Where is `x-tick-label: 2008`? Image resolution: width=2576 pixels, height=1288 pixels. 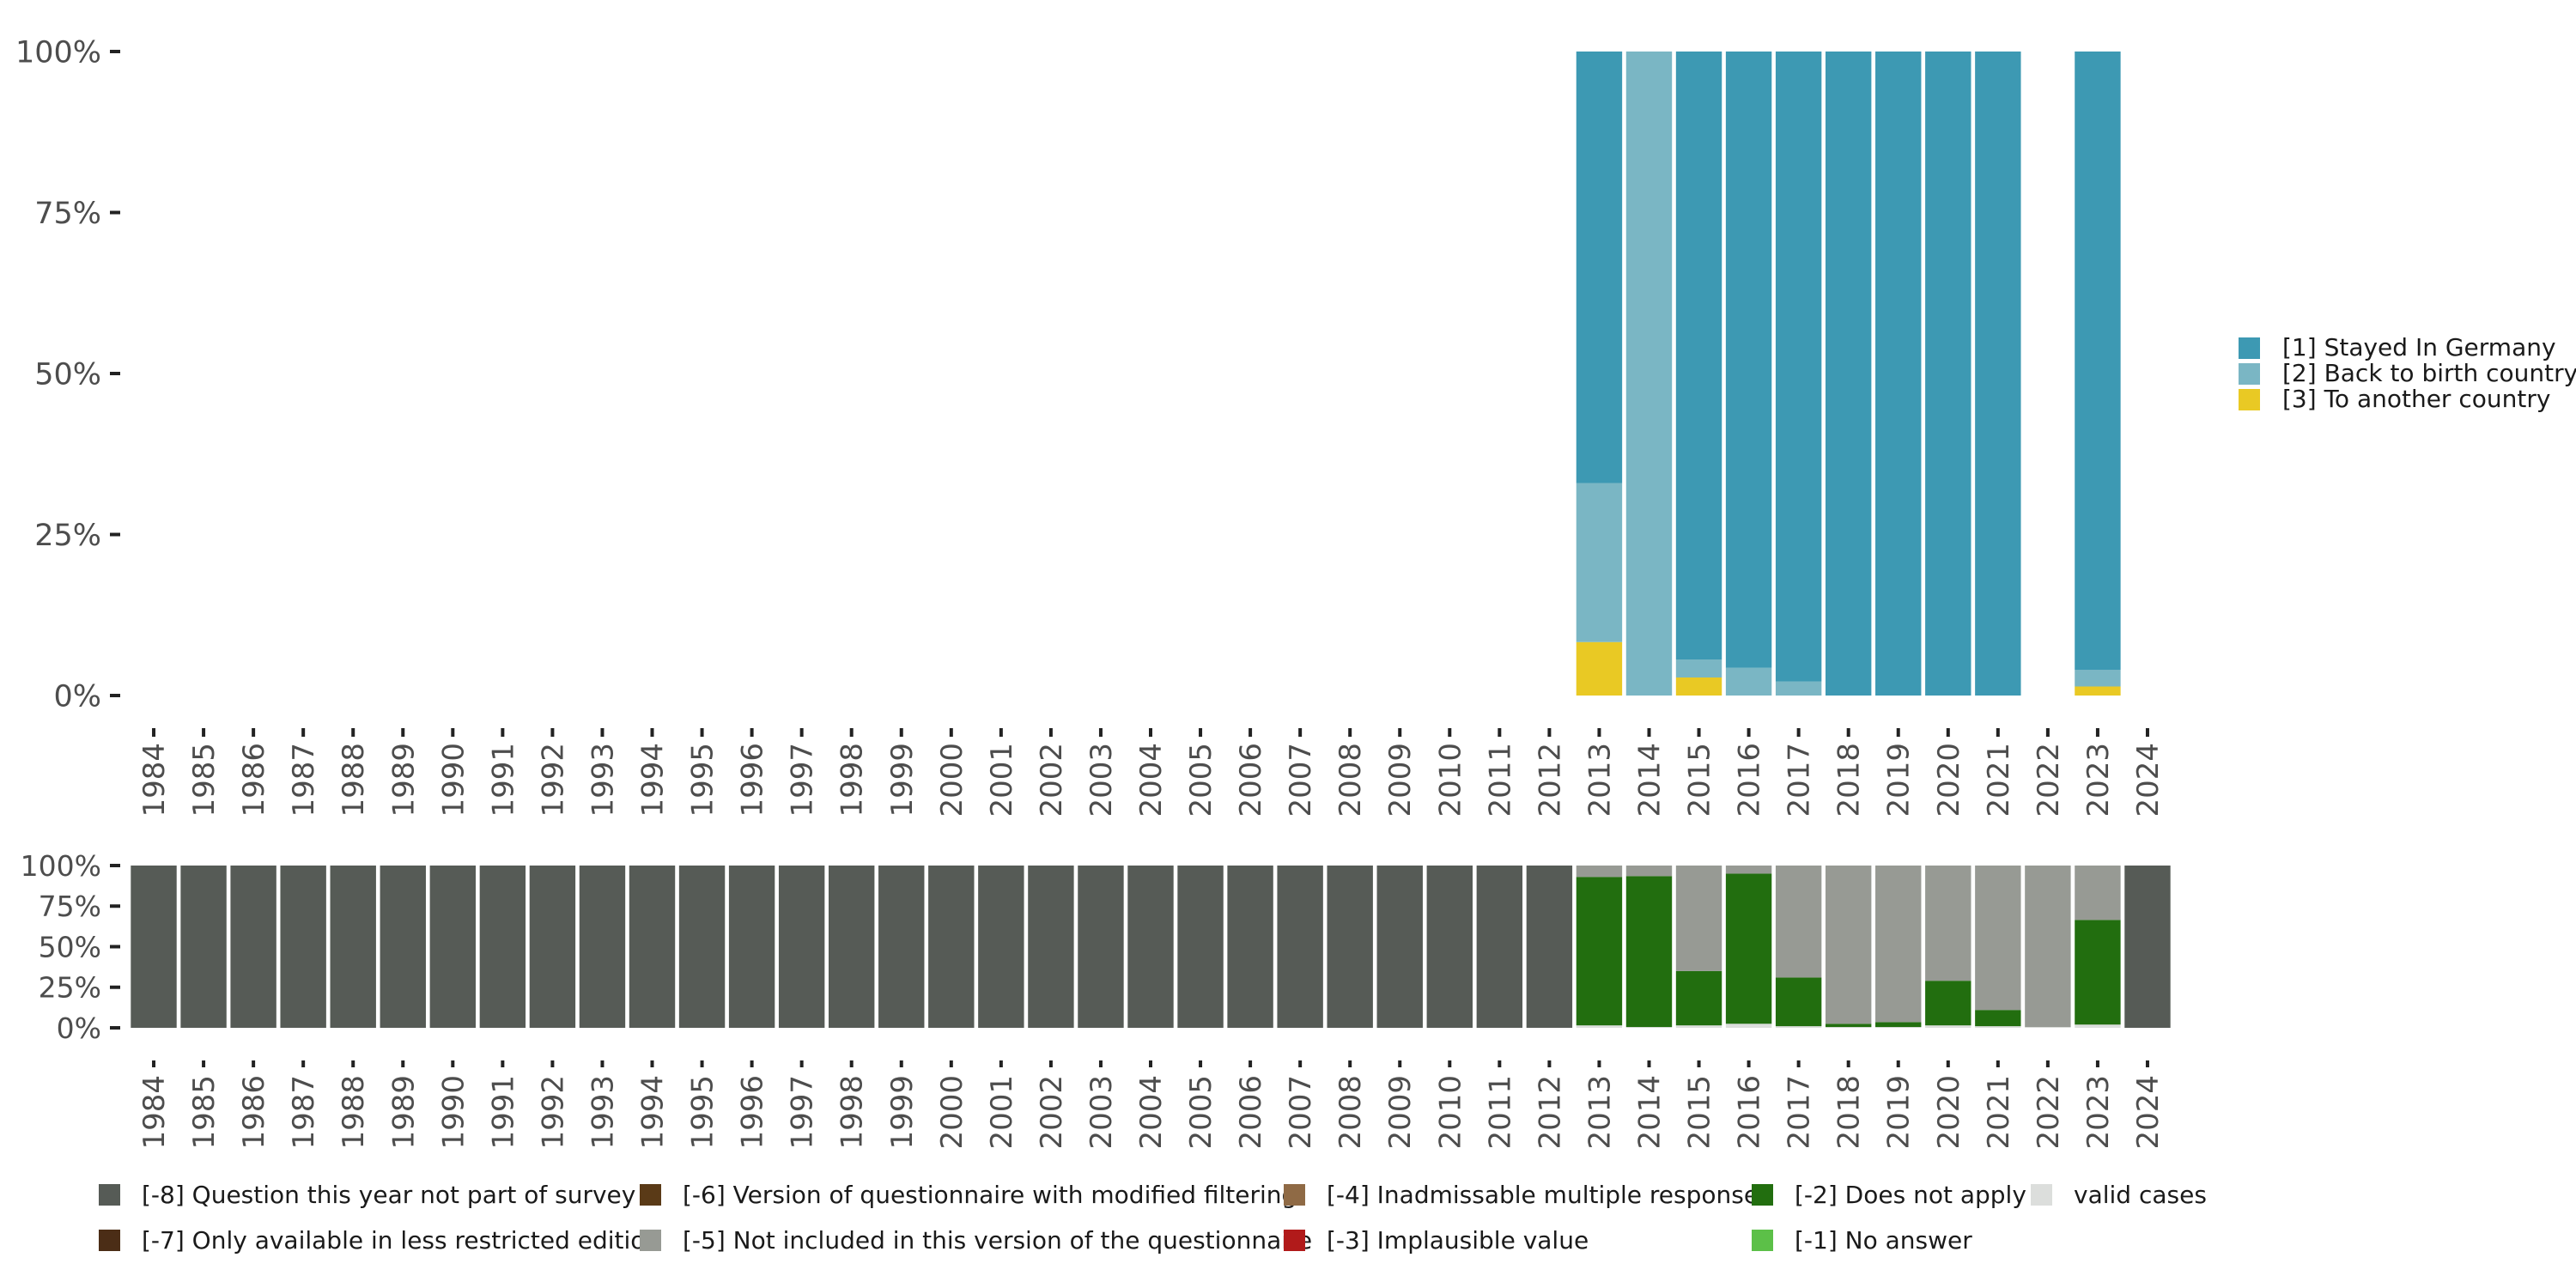 x-tick-label: 2008 is located at coordinates (1351, 1112).